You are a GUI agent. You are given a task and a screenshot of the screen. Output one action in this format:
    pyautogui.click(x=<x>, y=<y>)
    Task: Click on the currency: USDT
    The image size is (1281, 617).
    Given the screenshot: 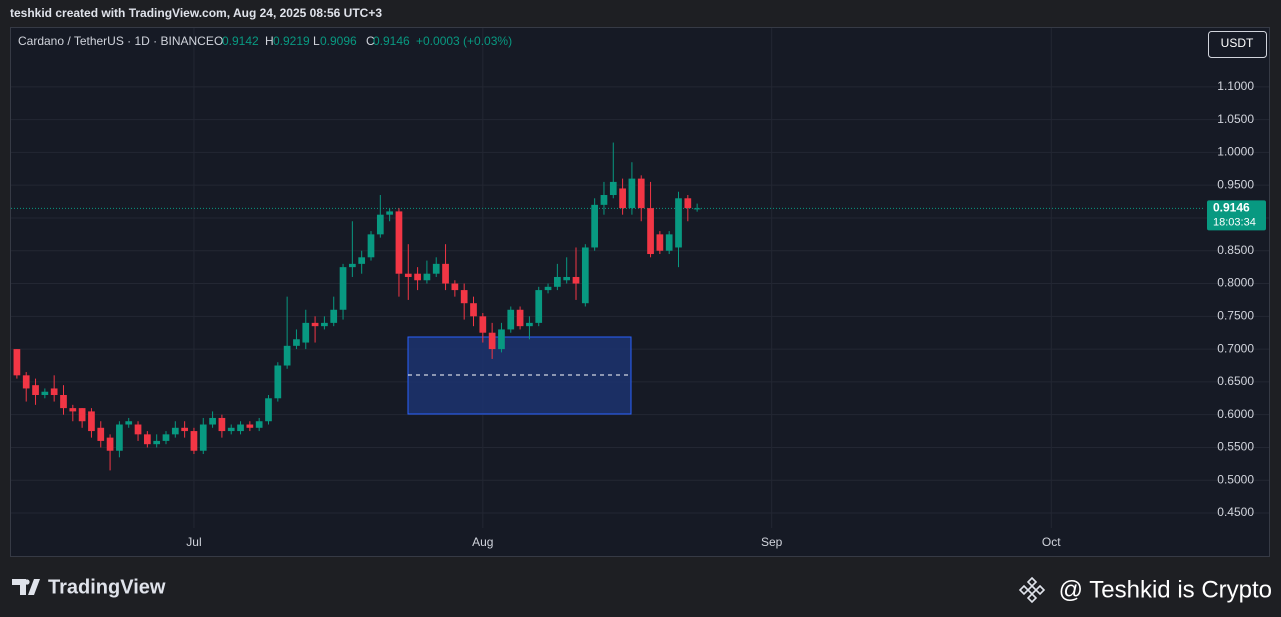 What is the action you would take?
    pyautogui.click(x=1237, y=43)
    